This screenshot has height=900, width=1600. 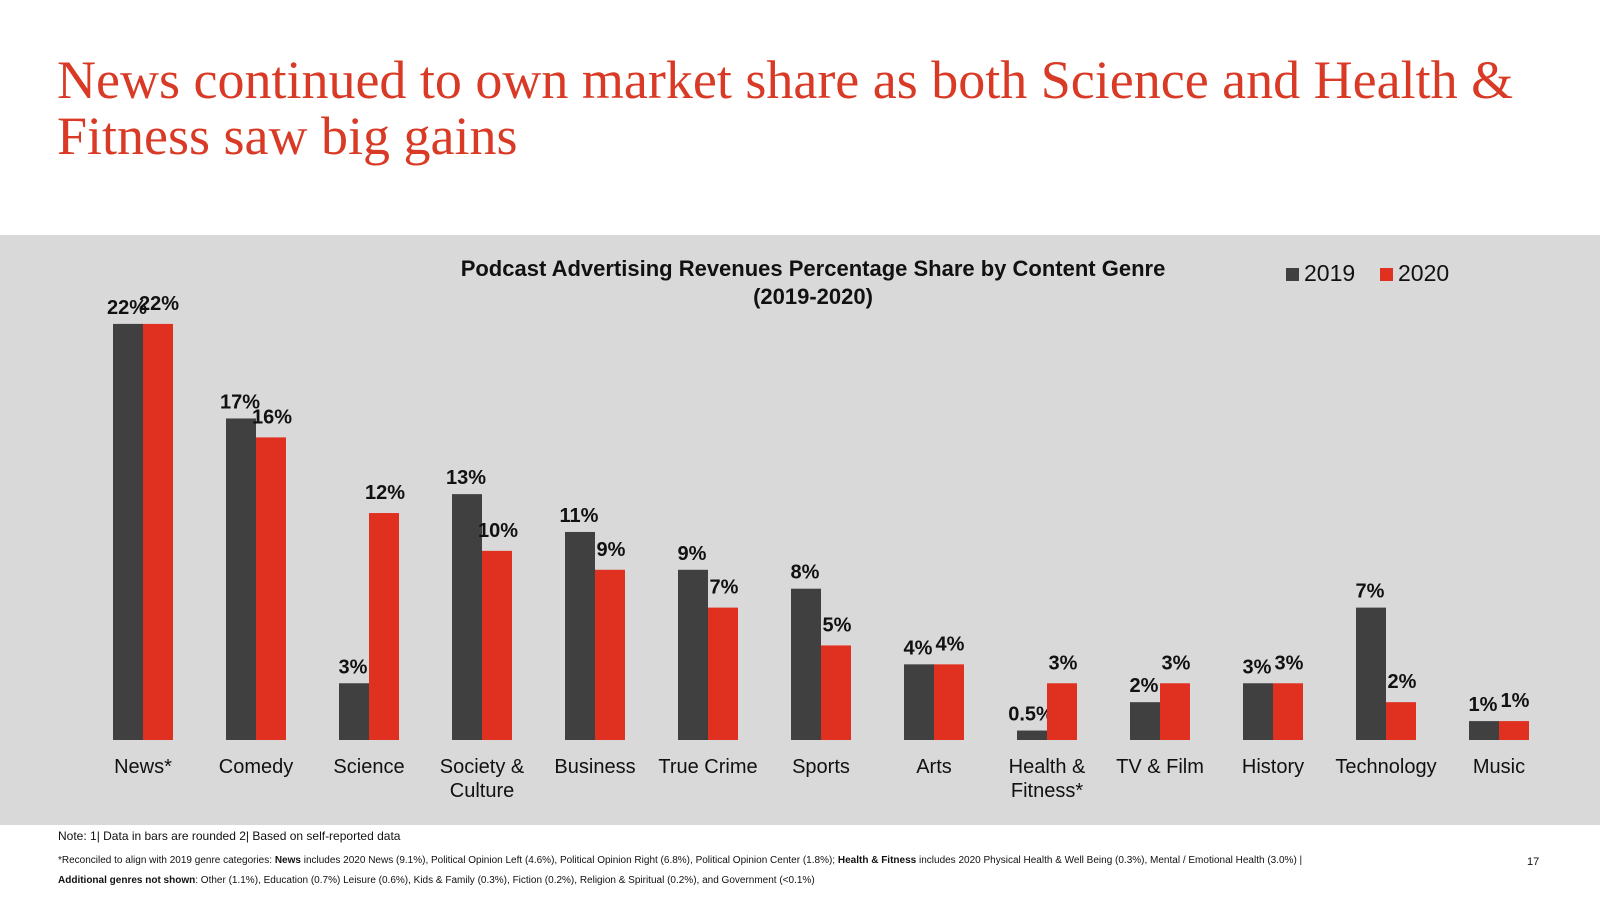 What do you see at coordinates (1533, 862) in the screenshot?
I see `page-number: 17` at bounding box center [1533, 862].